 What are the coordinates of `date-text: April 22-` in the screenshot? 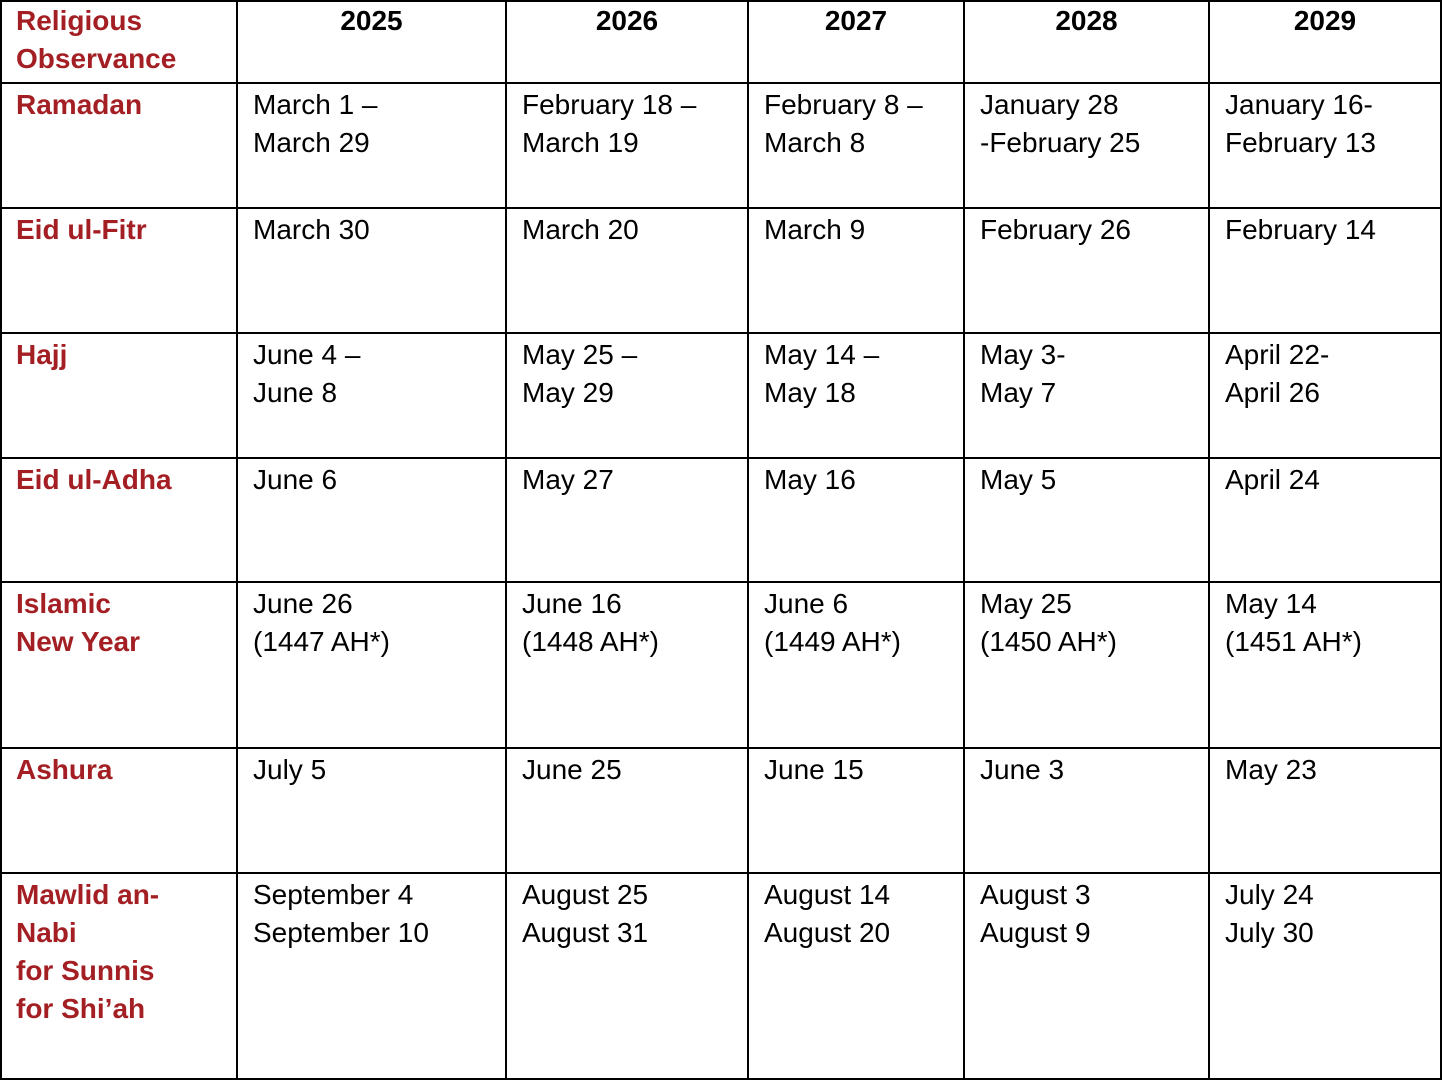 It's located at (1277, 354).